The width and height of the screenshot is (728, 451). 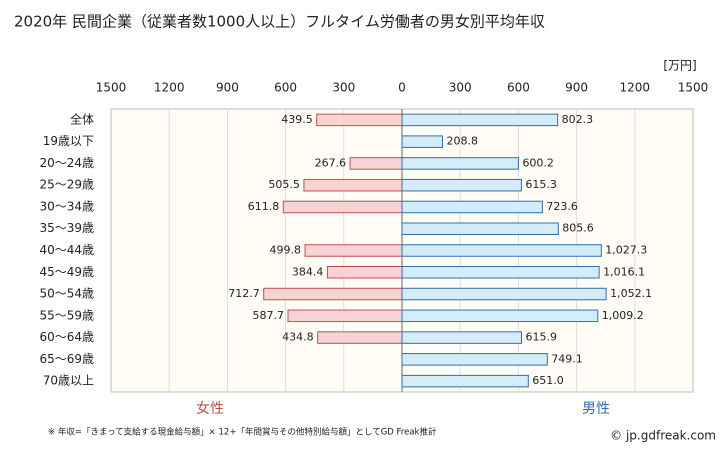 I want to click on y-tick-label: 35〜39歳, so click(x=66, y=228).